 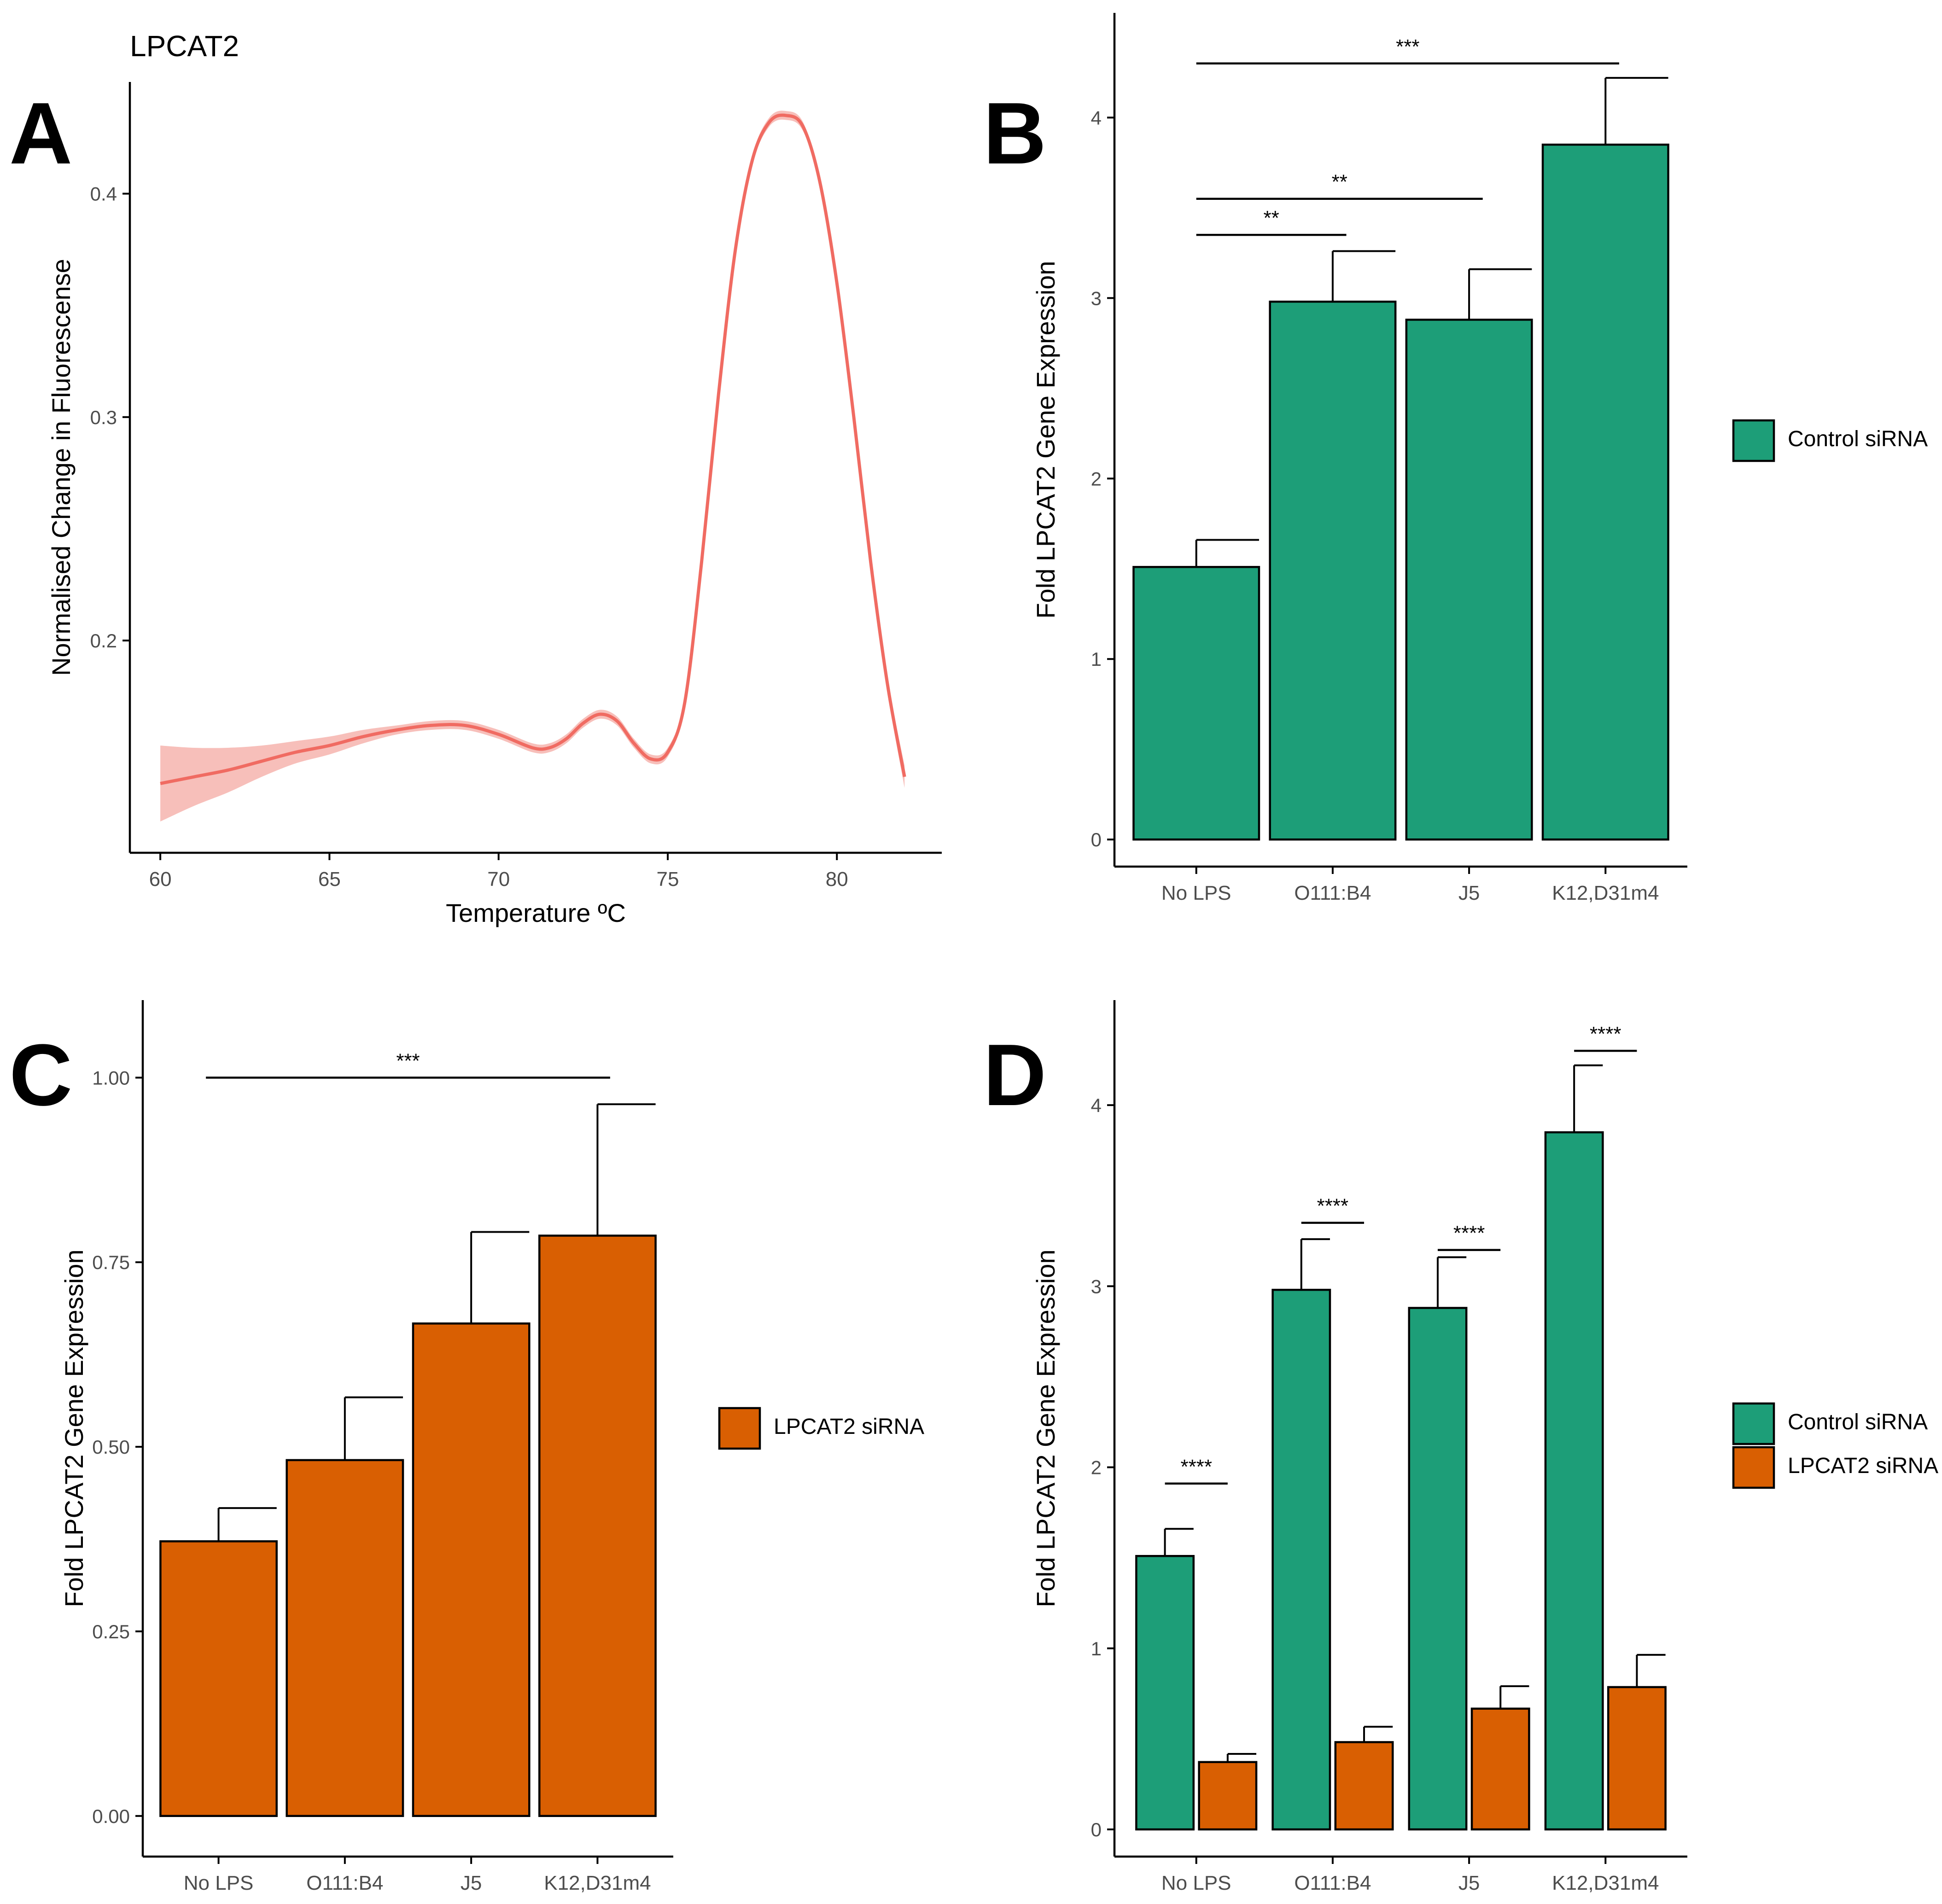 What do you see at coordinates (533, 449) in the screenshot?
I see `melt-curve-line` at bounding box center [533, 449].